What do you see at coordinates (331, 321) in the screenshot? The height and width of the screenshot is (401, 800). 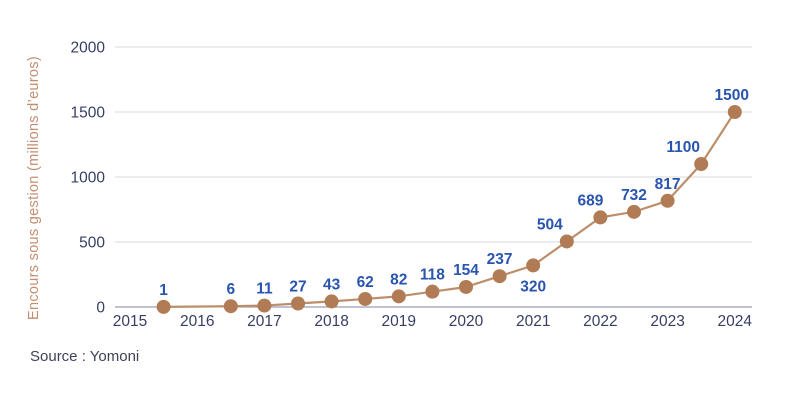 I see `x-tick-label: 2018` at bounding box center [331, 321].